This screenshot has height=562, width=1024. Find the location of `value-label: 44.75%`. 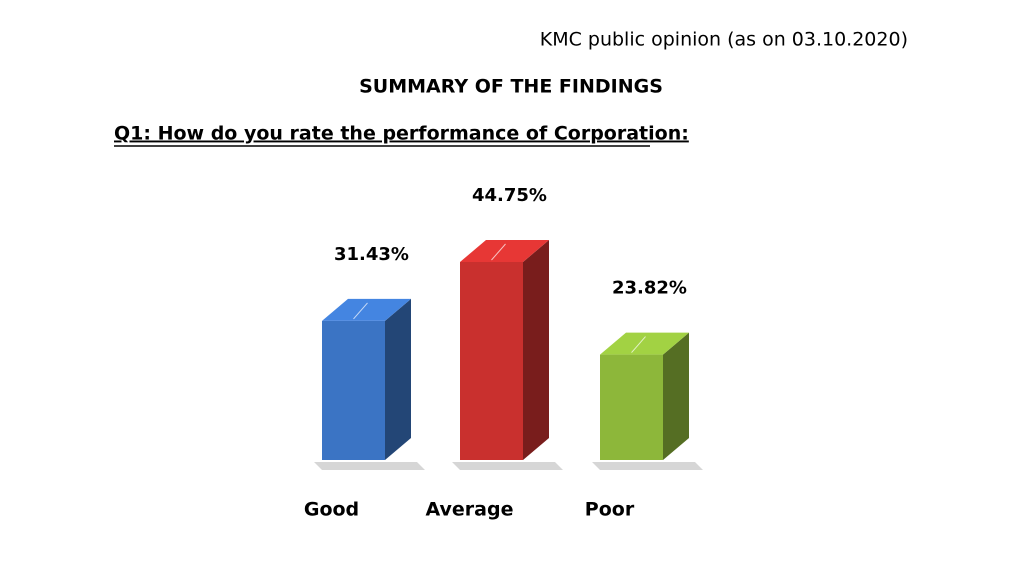

value-label: 44.75% is located at coordinates (509, 195).